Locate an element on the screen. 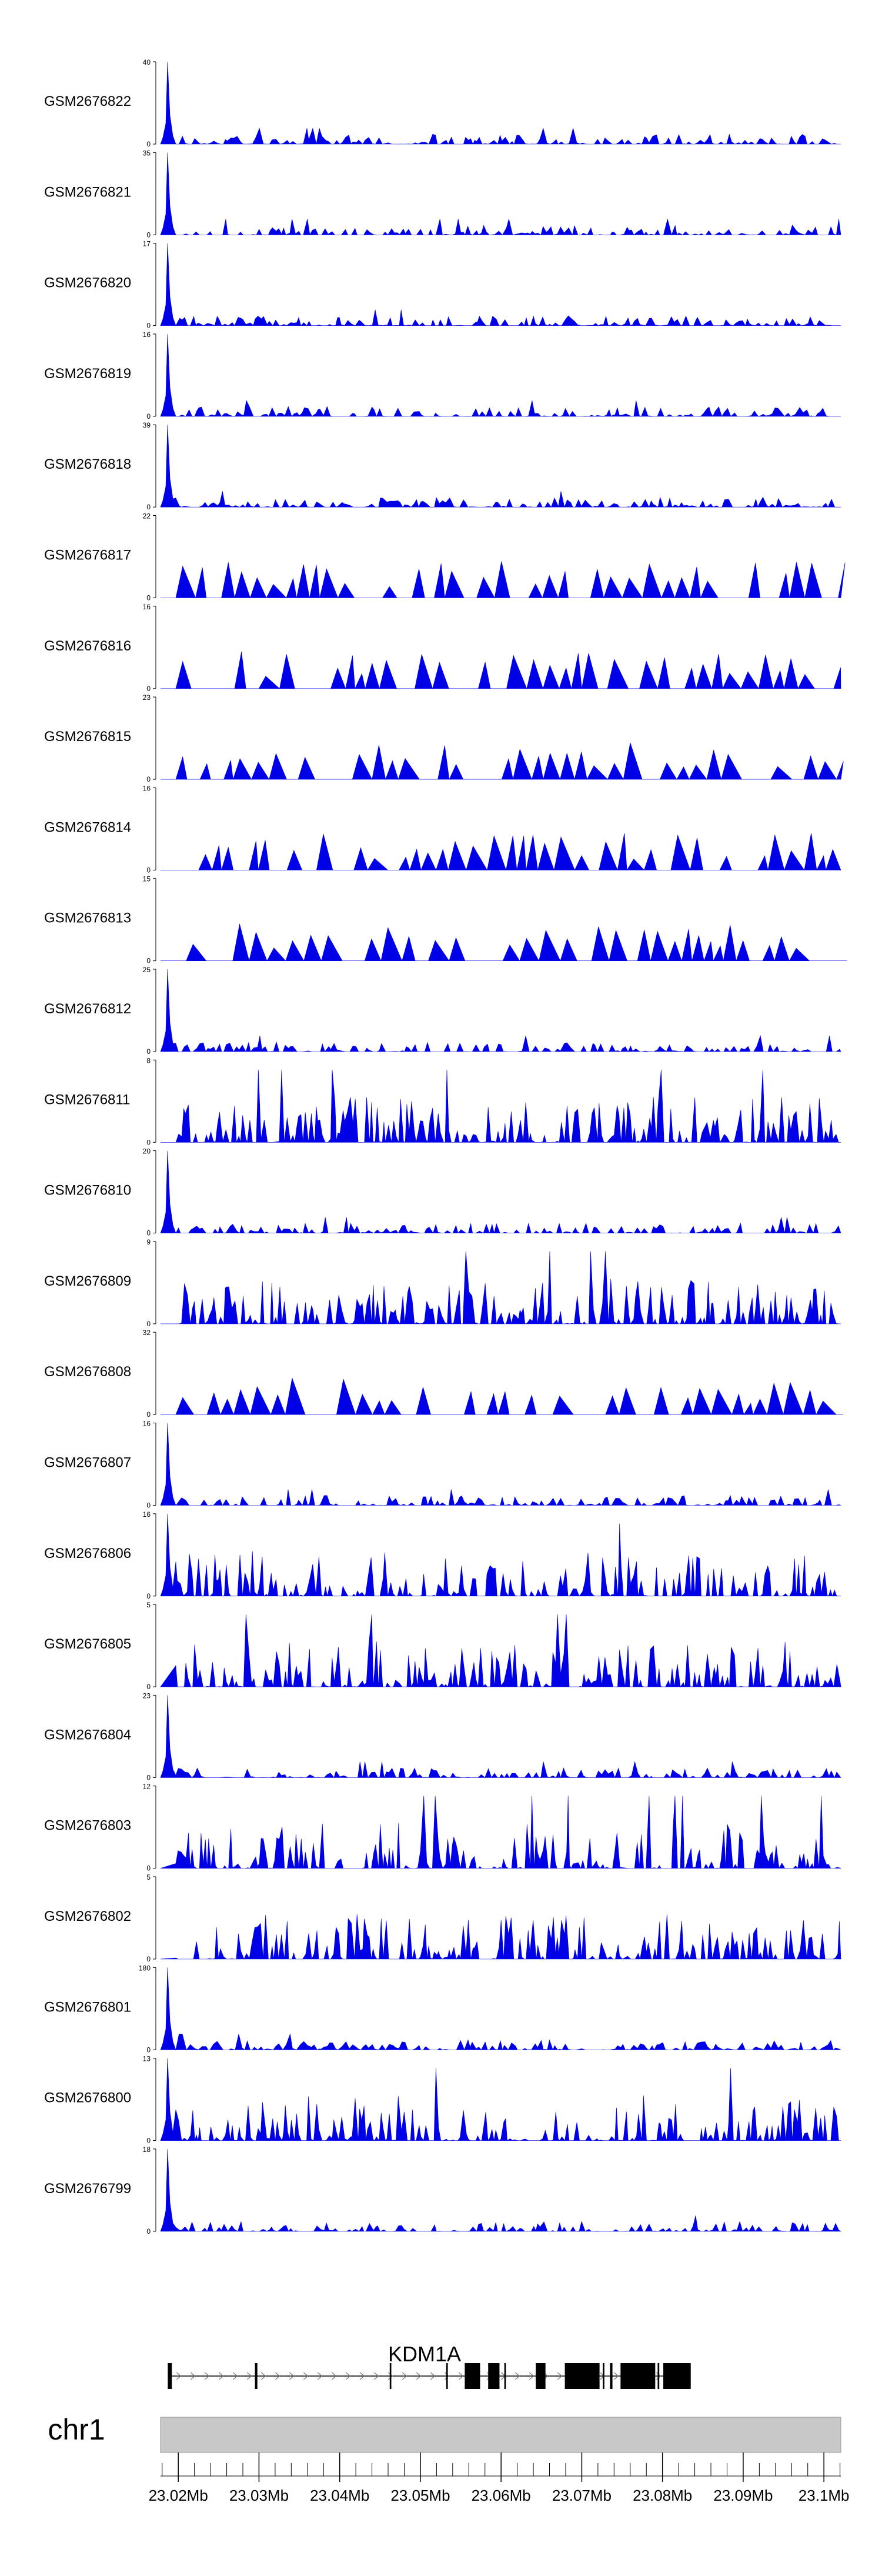 The image size is (882, 2576). ideogram-band is located at coordinates (500, 2435).